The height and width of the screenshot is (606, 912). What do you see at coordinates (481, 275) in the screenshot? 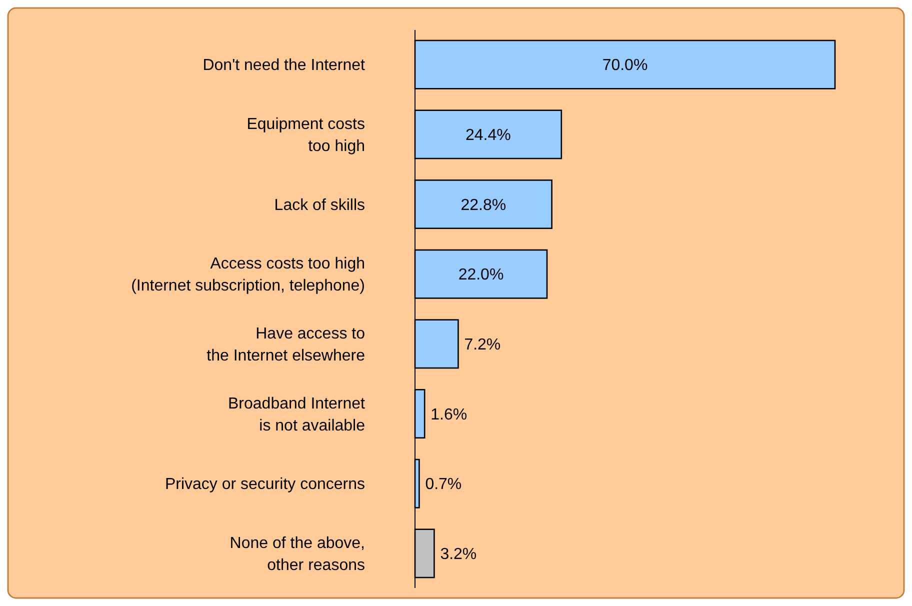
I see `data-label: 22.0%` at bounding box center [481, 275].